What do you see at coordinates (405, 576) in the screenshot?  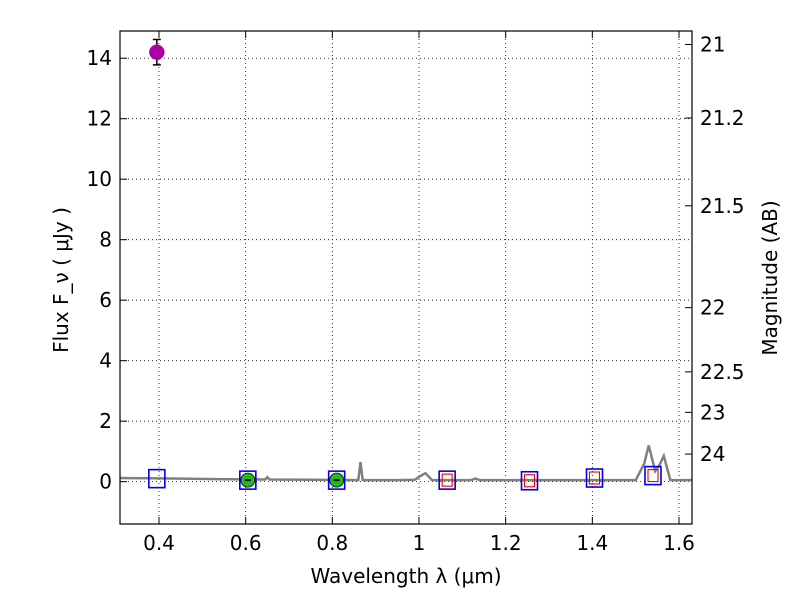 I see `x-axis-title: Wavelength λ (μm)` at bounding box center [405, 576].